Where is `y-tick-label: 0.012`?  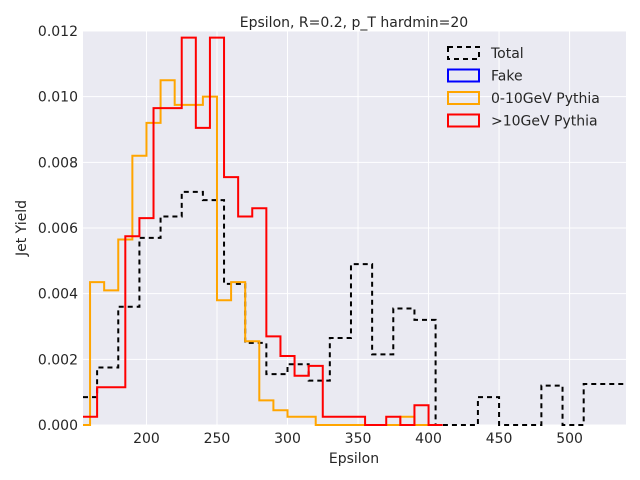 y-tick-label: 0.012 is located at coordinates (58, 32).